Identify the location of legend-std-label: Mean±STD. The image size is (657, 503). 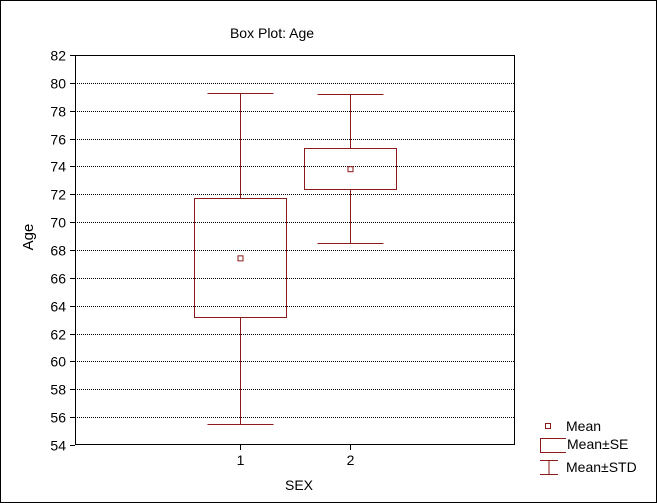
(601, 467).